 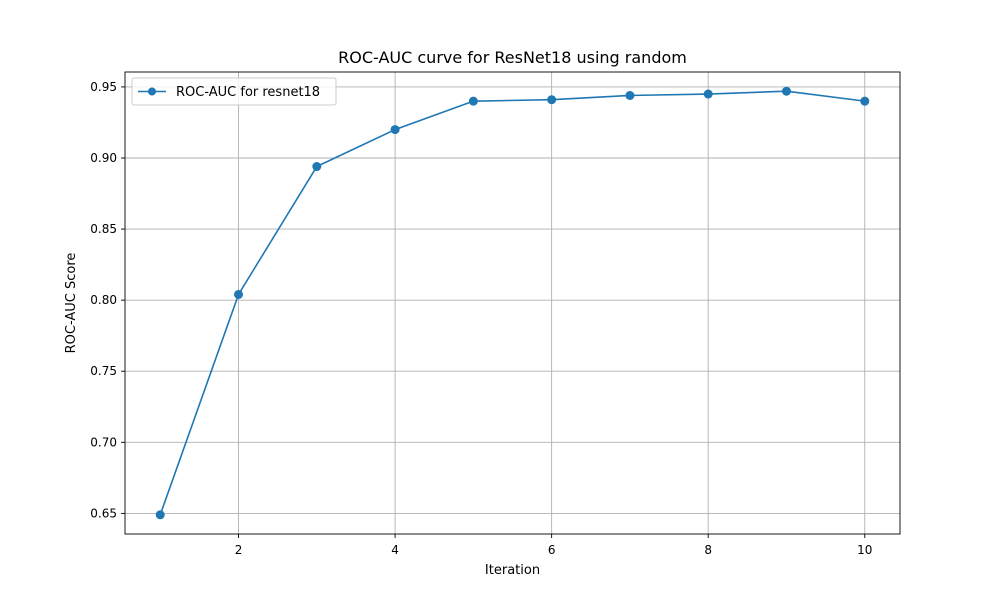 I want to click on legend-box, so click(x=234, y=91).